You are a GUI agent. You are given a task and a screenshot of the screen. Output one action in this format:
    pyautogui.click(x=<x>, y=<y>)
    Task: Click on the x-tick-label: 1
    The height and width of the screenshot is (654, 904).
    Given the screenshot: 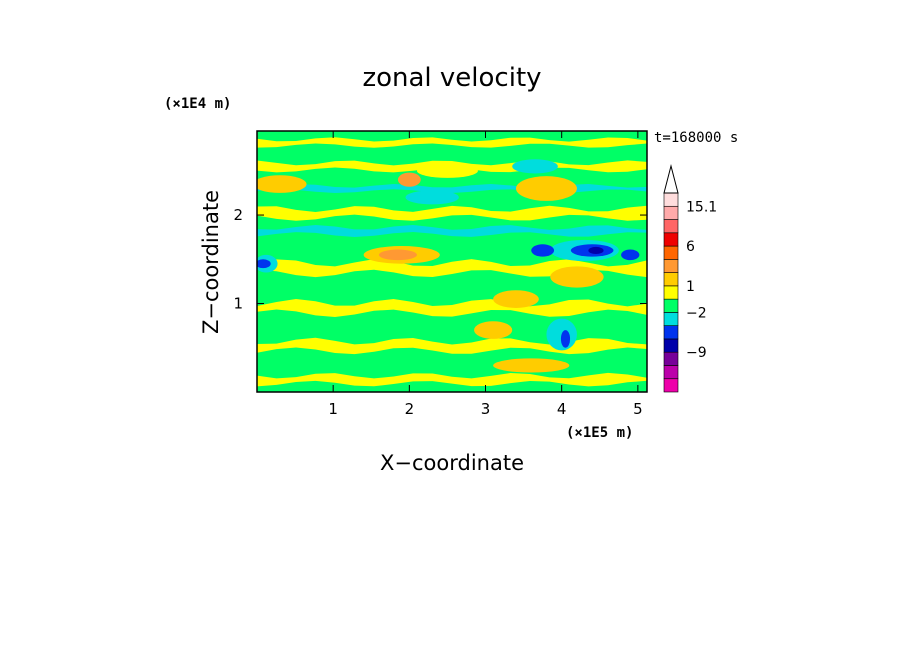 What is the action you would take?
    pyautogui.click(x=333, y=409)
    